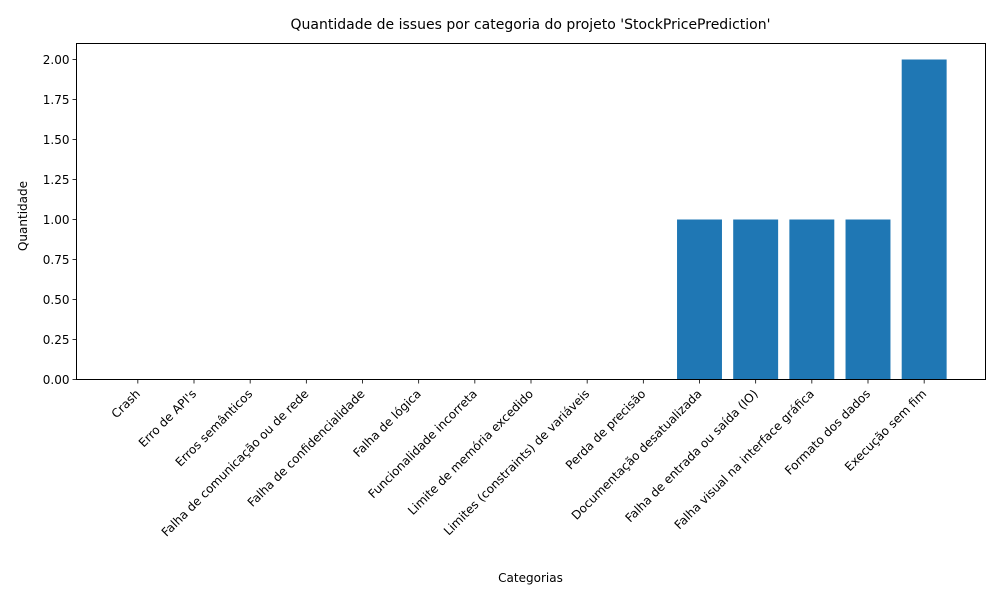 The height and width of the screenshot is (604, 1000). What do you see at coordinates (56, 220) in the screenshot?
I see `y-tick-label: 1.00` at bounding box center [56, 220].